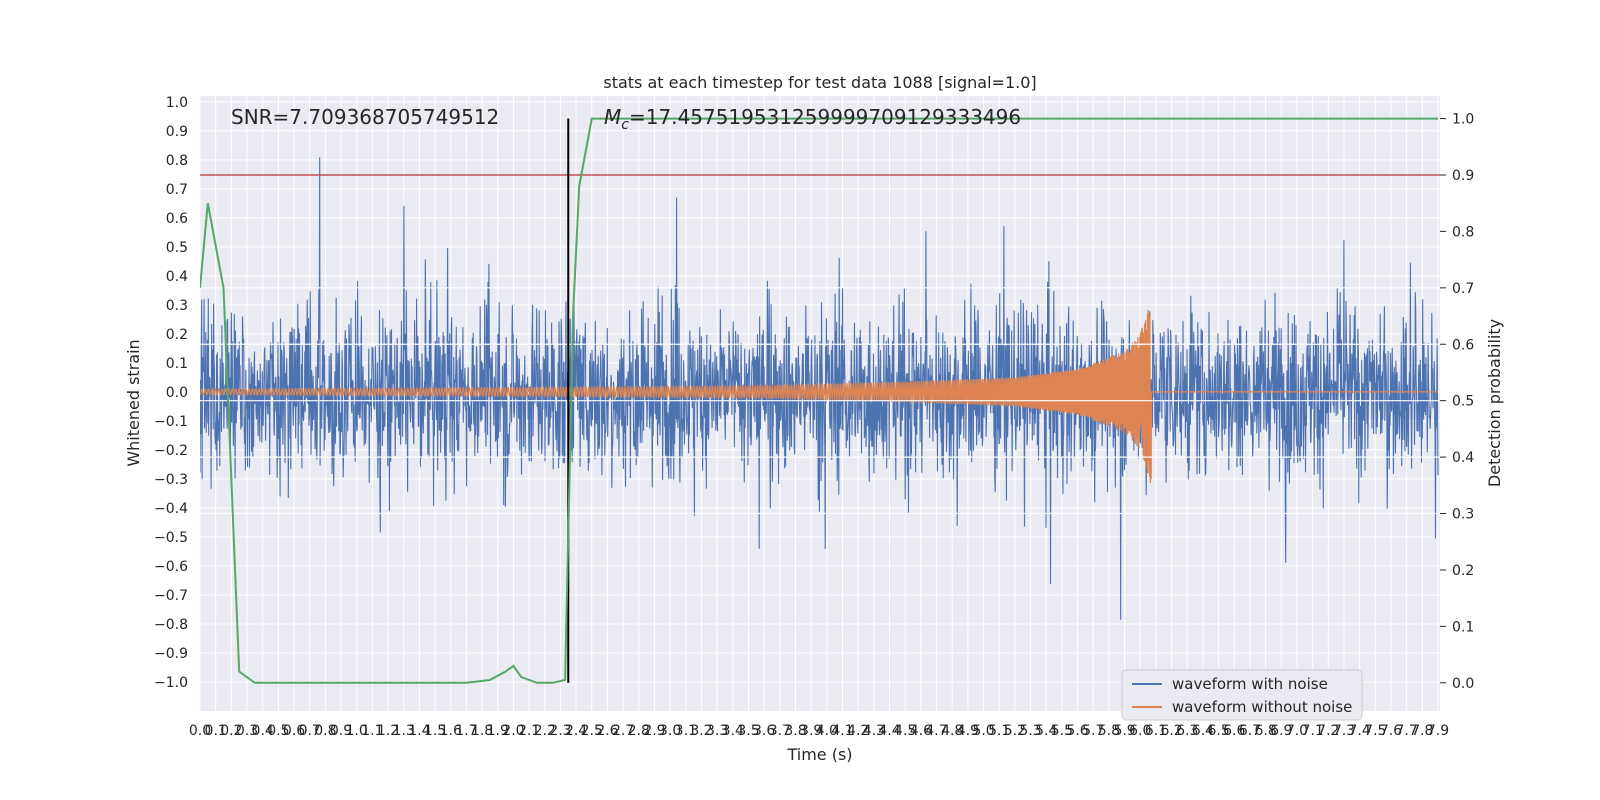 The image size is (1600, 800). I want to click on y-tick-label: 0.9, so click(177, 132).